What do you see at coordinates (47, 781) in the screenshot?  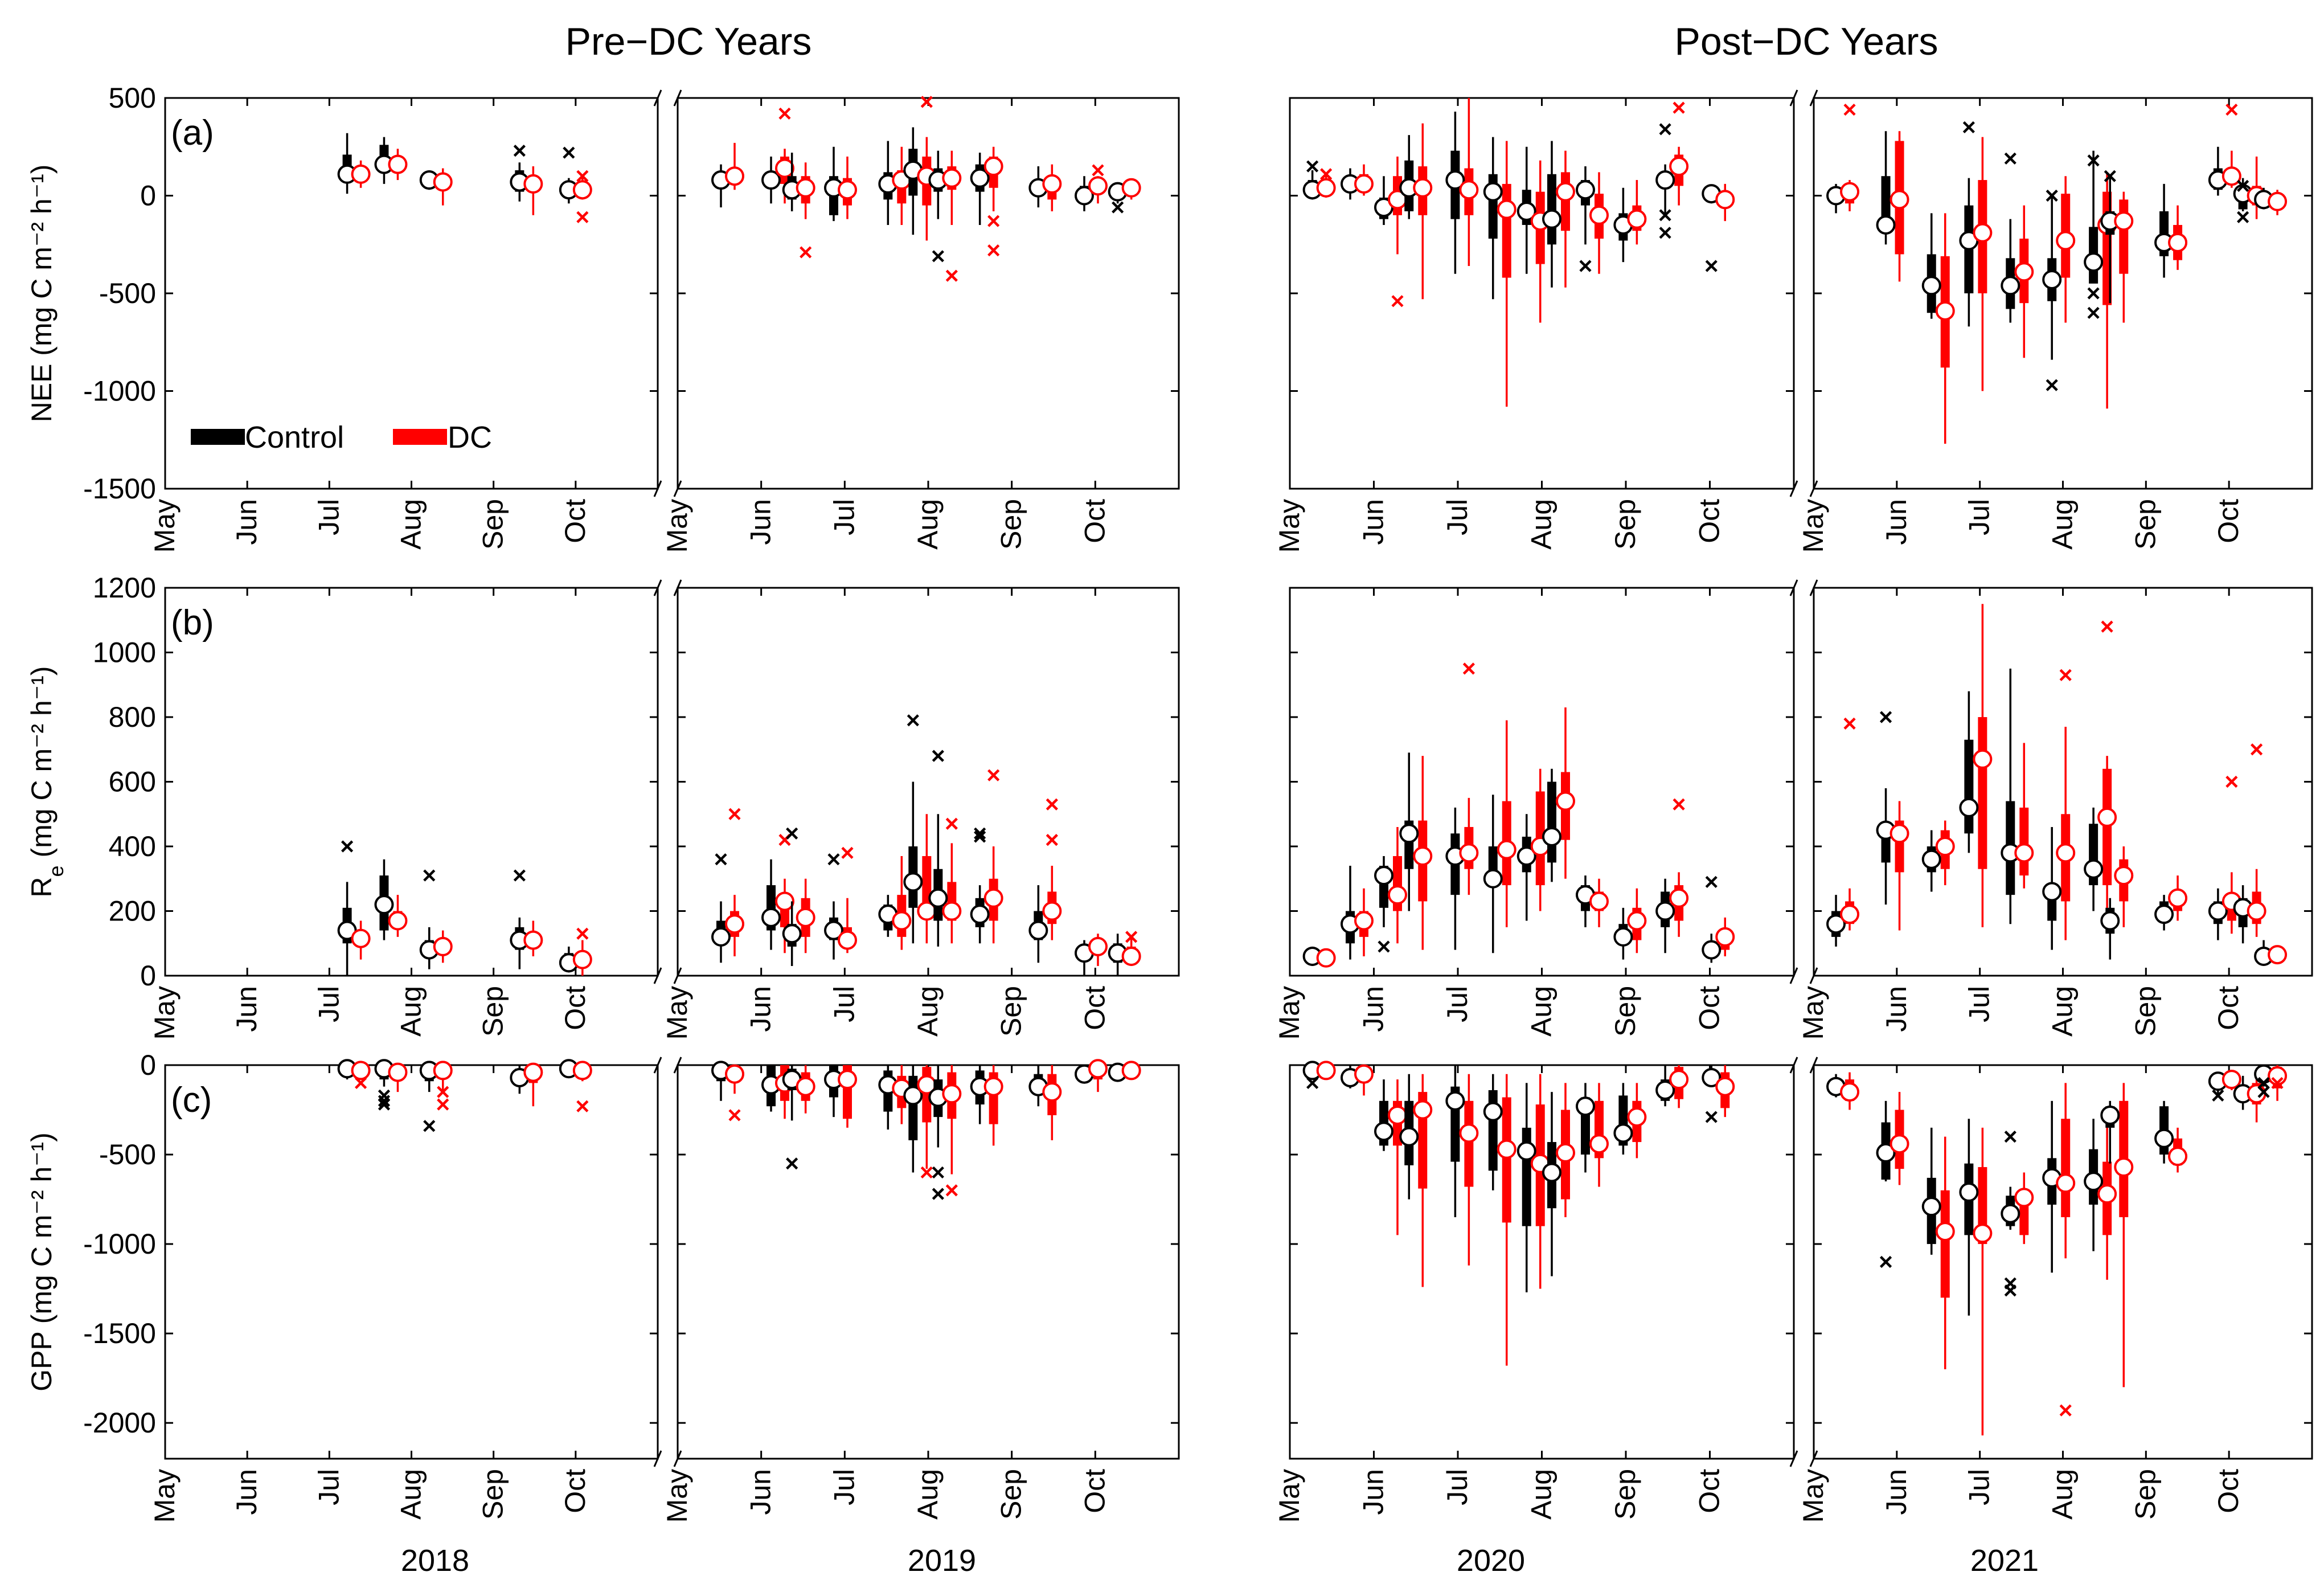 I see `y-axis-label: Re (mg C m⁻² h⁻¹)` at bounding box center [47, 781].